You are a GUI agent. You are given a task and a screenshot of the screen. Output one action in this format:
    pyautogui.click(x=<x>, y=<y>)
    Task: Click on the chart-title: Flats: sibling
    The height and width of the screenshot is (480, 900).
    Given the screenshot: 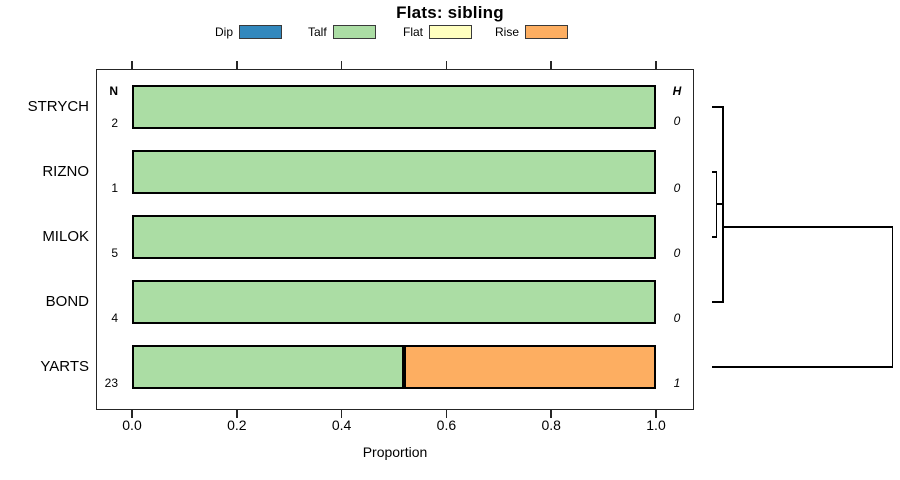 What is the action you would take?
    pyautogui.click(x=450, y=12)
    